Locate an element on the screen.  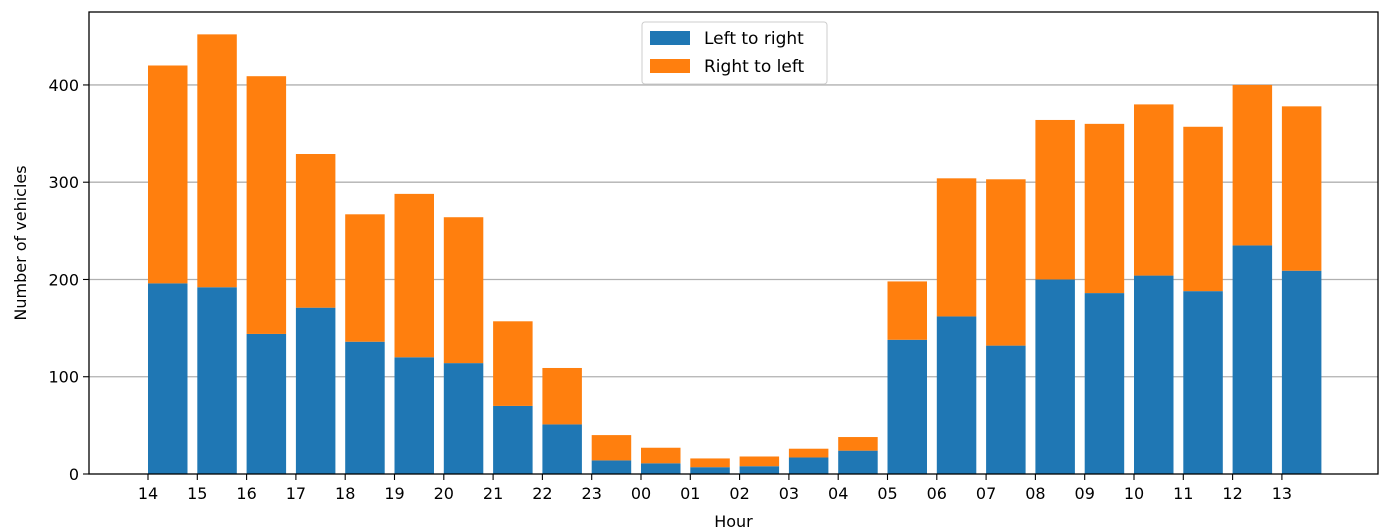
x-tick-label: 11 is located at coordinates (1183, 493).